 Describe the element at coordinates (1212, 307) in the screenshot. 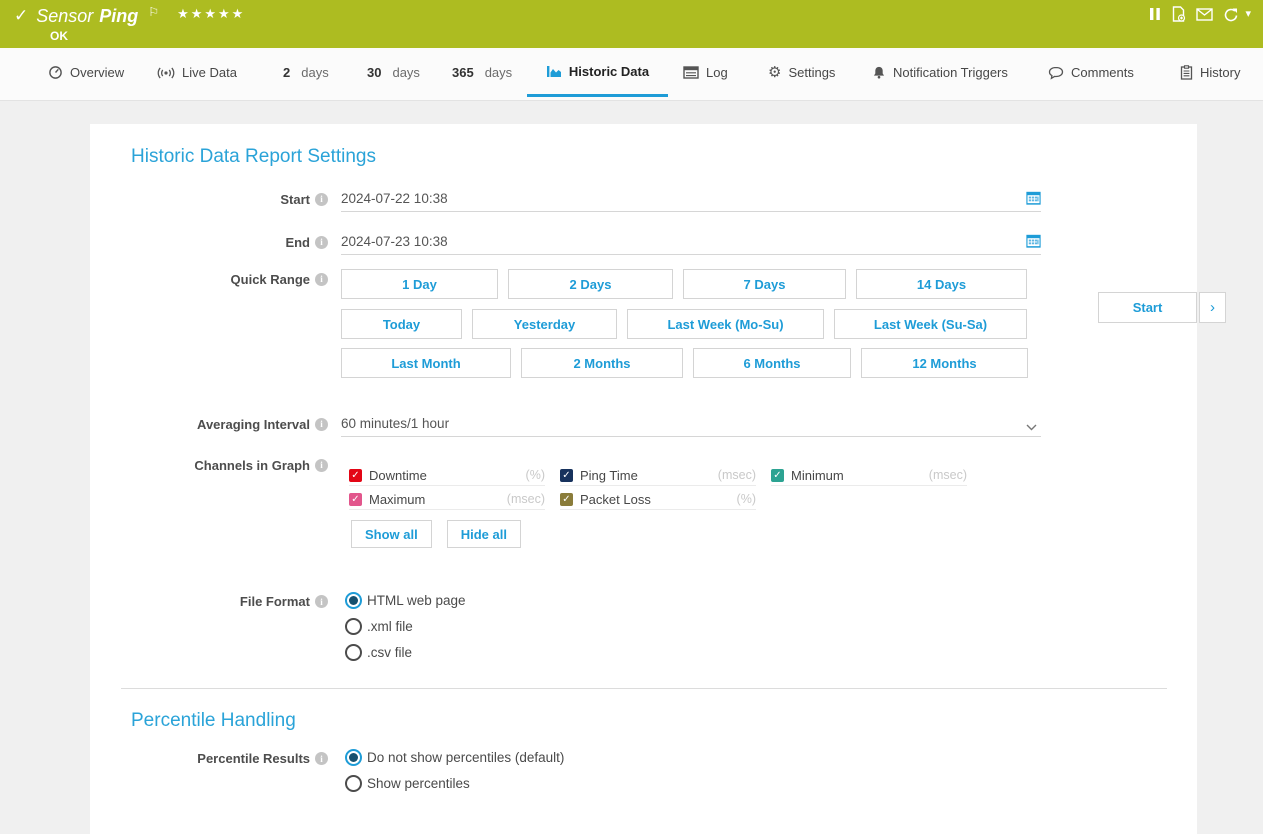

I see `start-report-chevron-button: ›` at that location.